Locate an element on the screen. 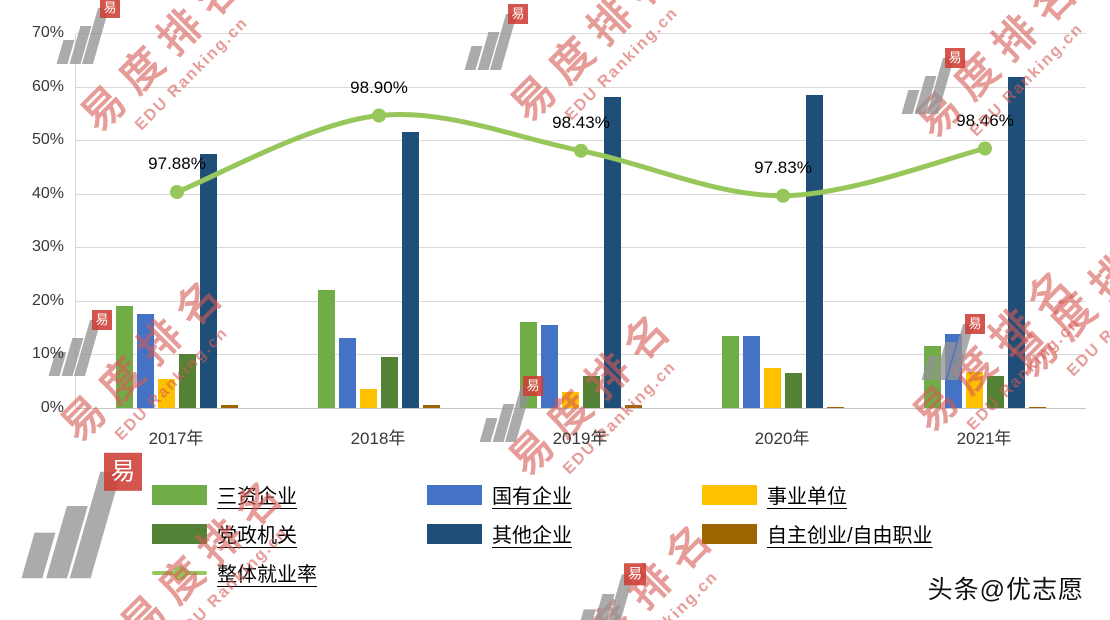 The image size is (1110, 620). legend-line-marker is located at coordinates (180, 572).